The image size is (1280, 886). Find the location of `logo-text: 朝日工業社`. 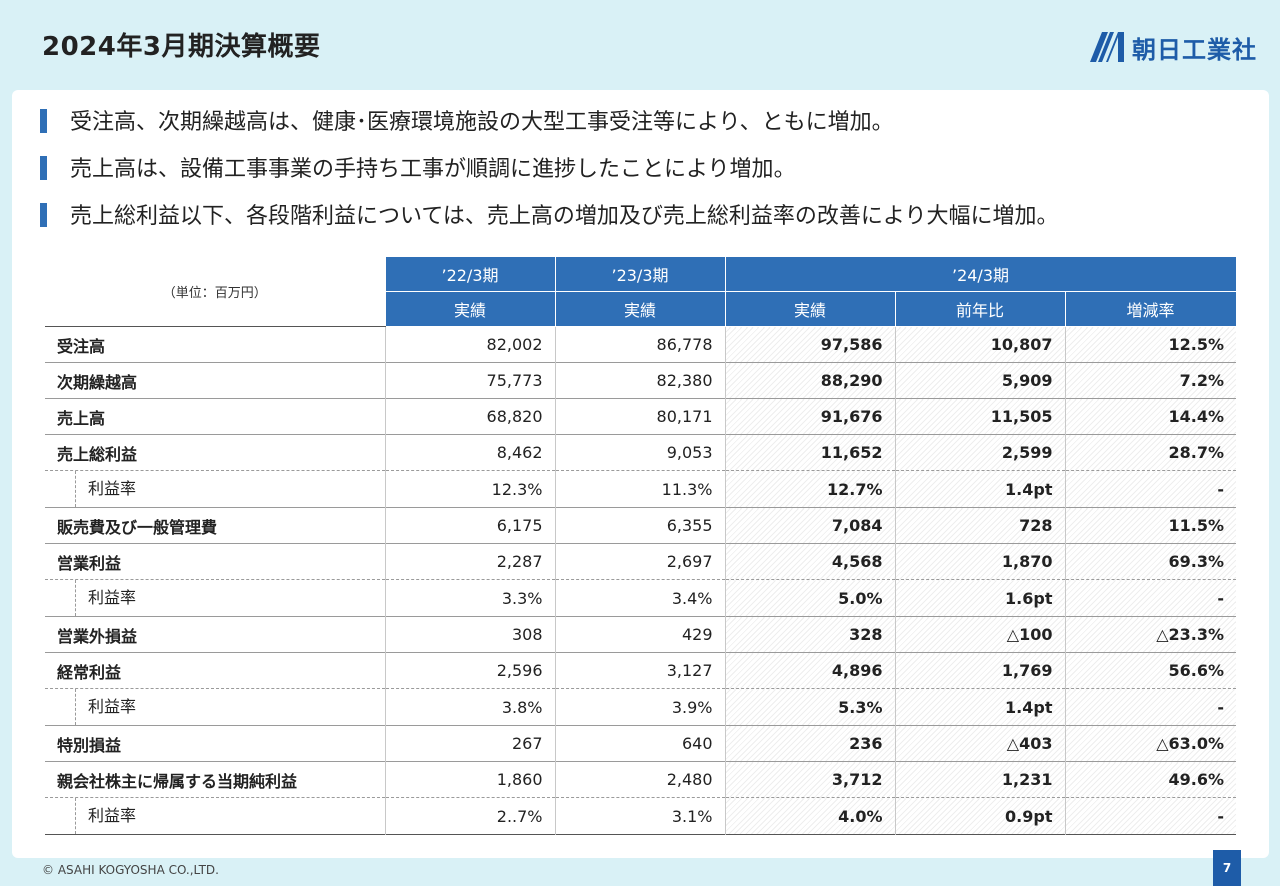

logo-text: 朝日工業社 is located at coordinates (1194, 49).